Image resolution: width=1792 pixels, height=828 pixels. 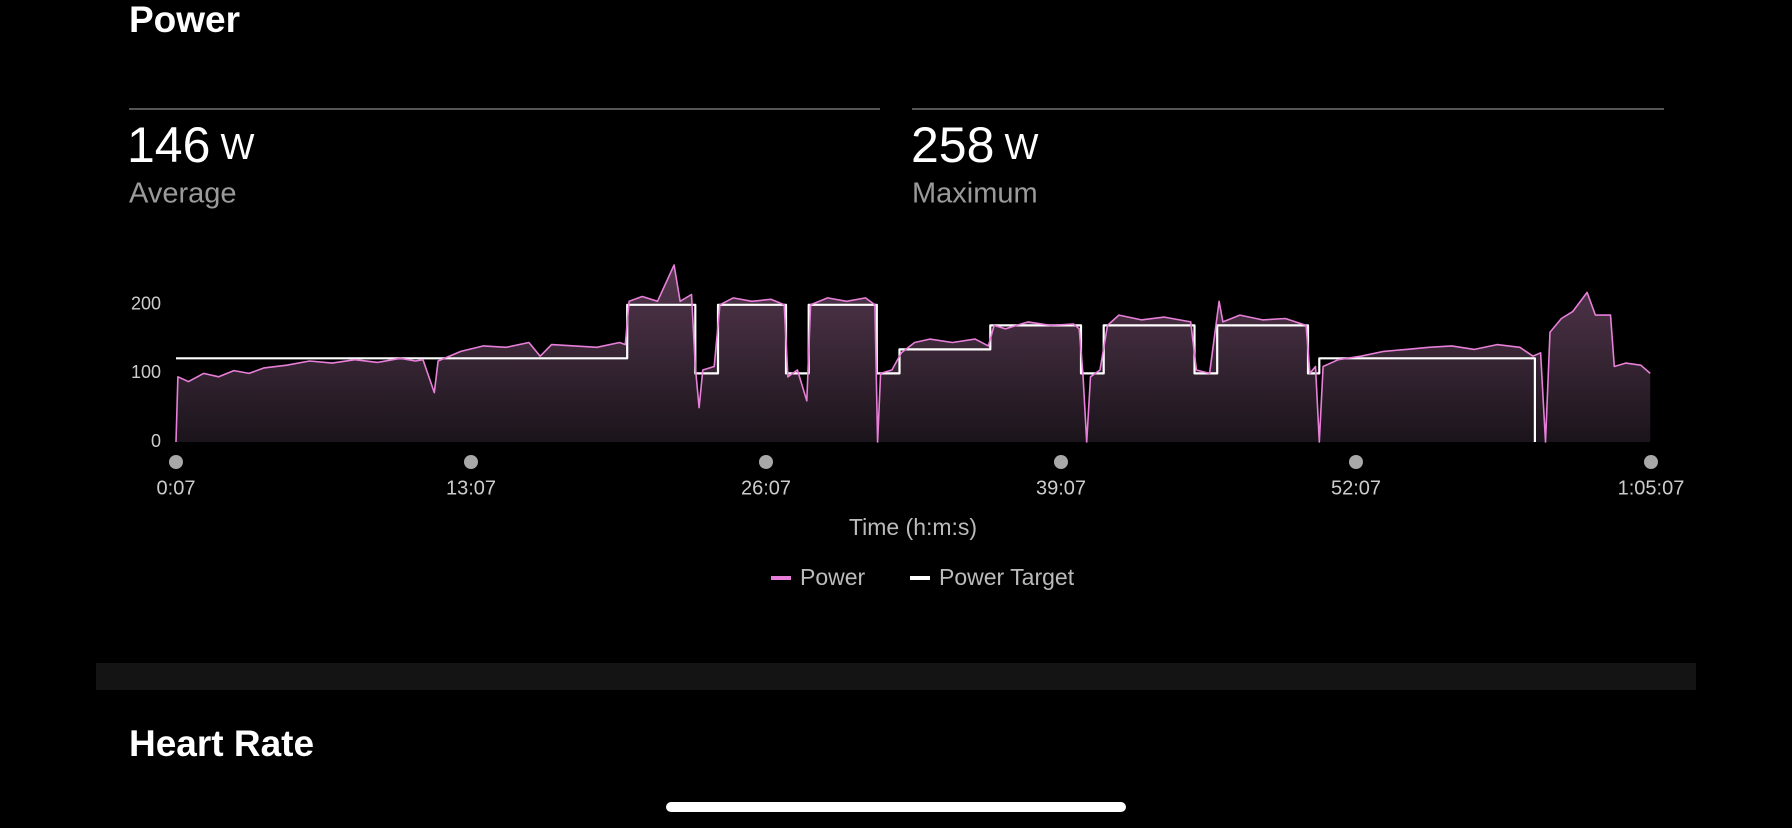 What do you see at coordinates (975, 194) in the screenshot?
I see `stat-label: Maximum` at bounding box center [975, 194].